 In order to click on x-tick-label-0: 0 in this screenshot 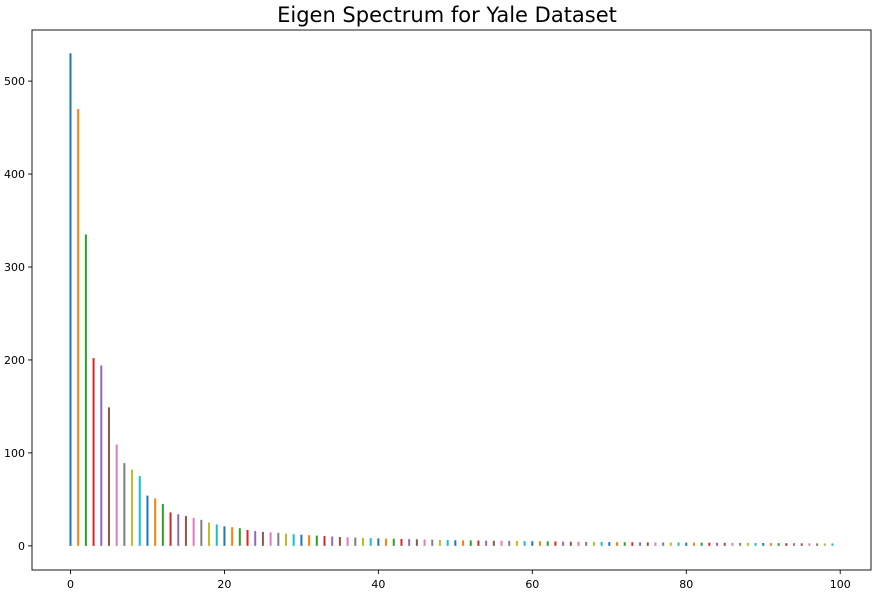, I will do `click(70, 584)`.